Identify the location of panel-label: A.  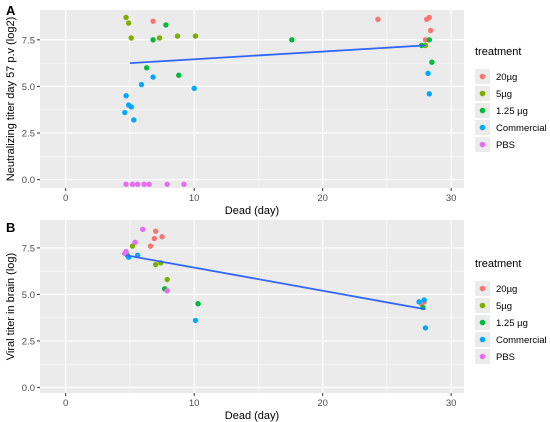
(11, 10).